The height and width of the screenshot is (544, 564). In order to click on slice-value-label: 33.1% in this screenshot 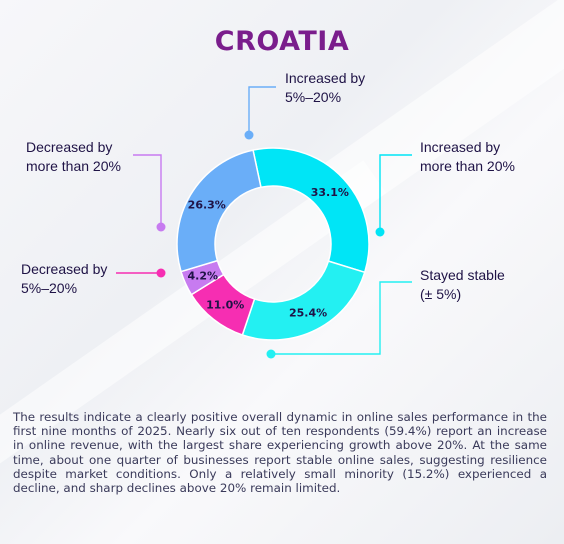, I will do `click(330, 192)`.